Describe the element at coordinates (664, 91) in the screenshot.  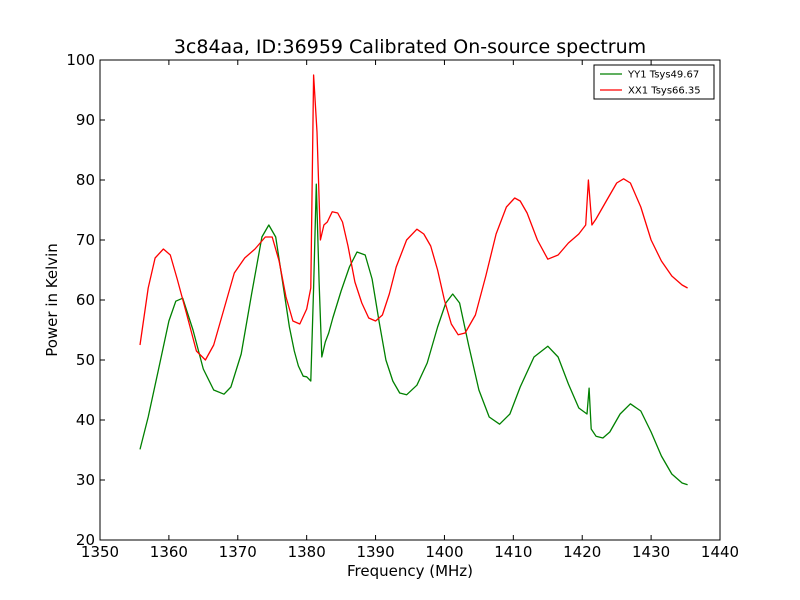
I see `legend-label: XX1 Tsys66.35` at that location.